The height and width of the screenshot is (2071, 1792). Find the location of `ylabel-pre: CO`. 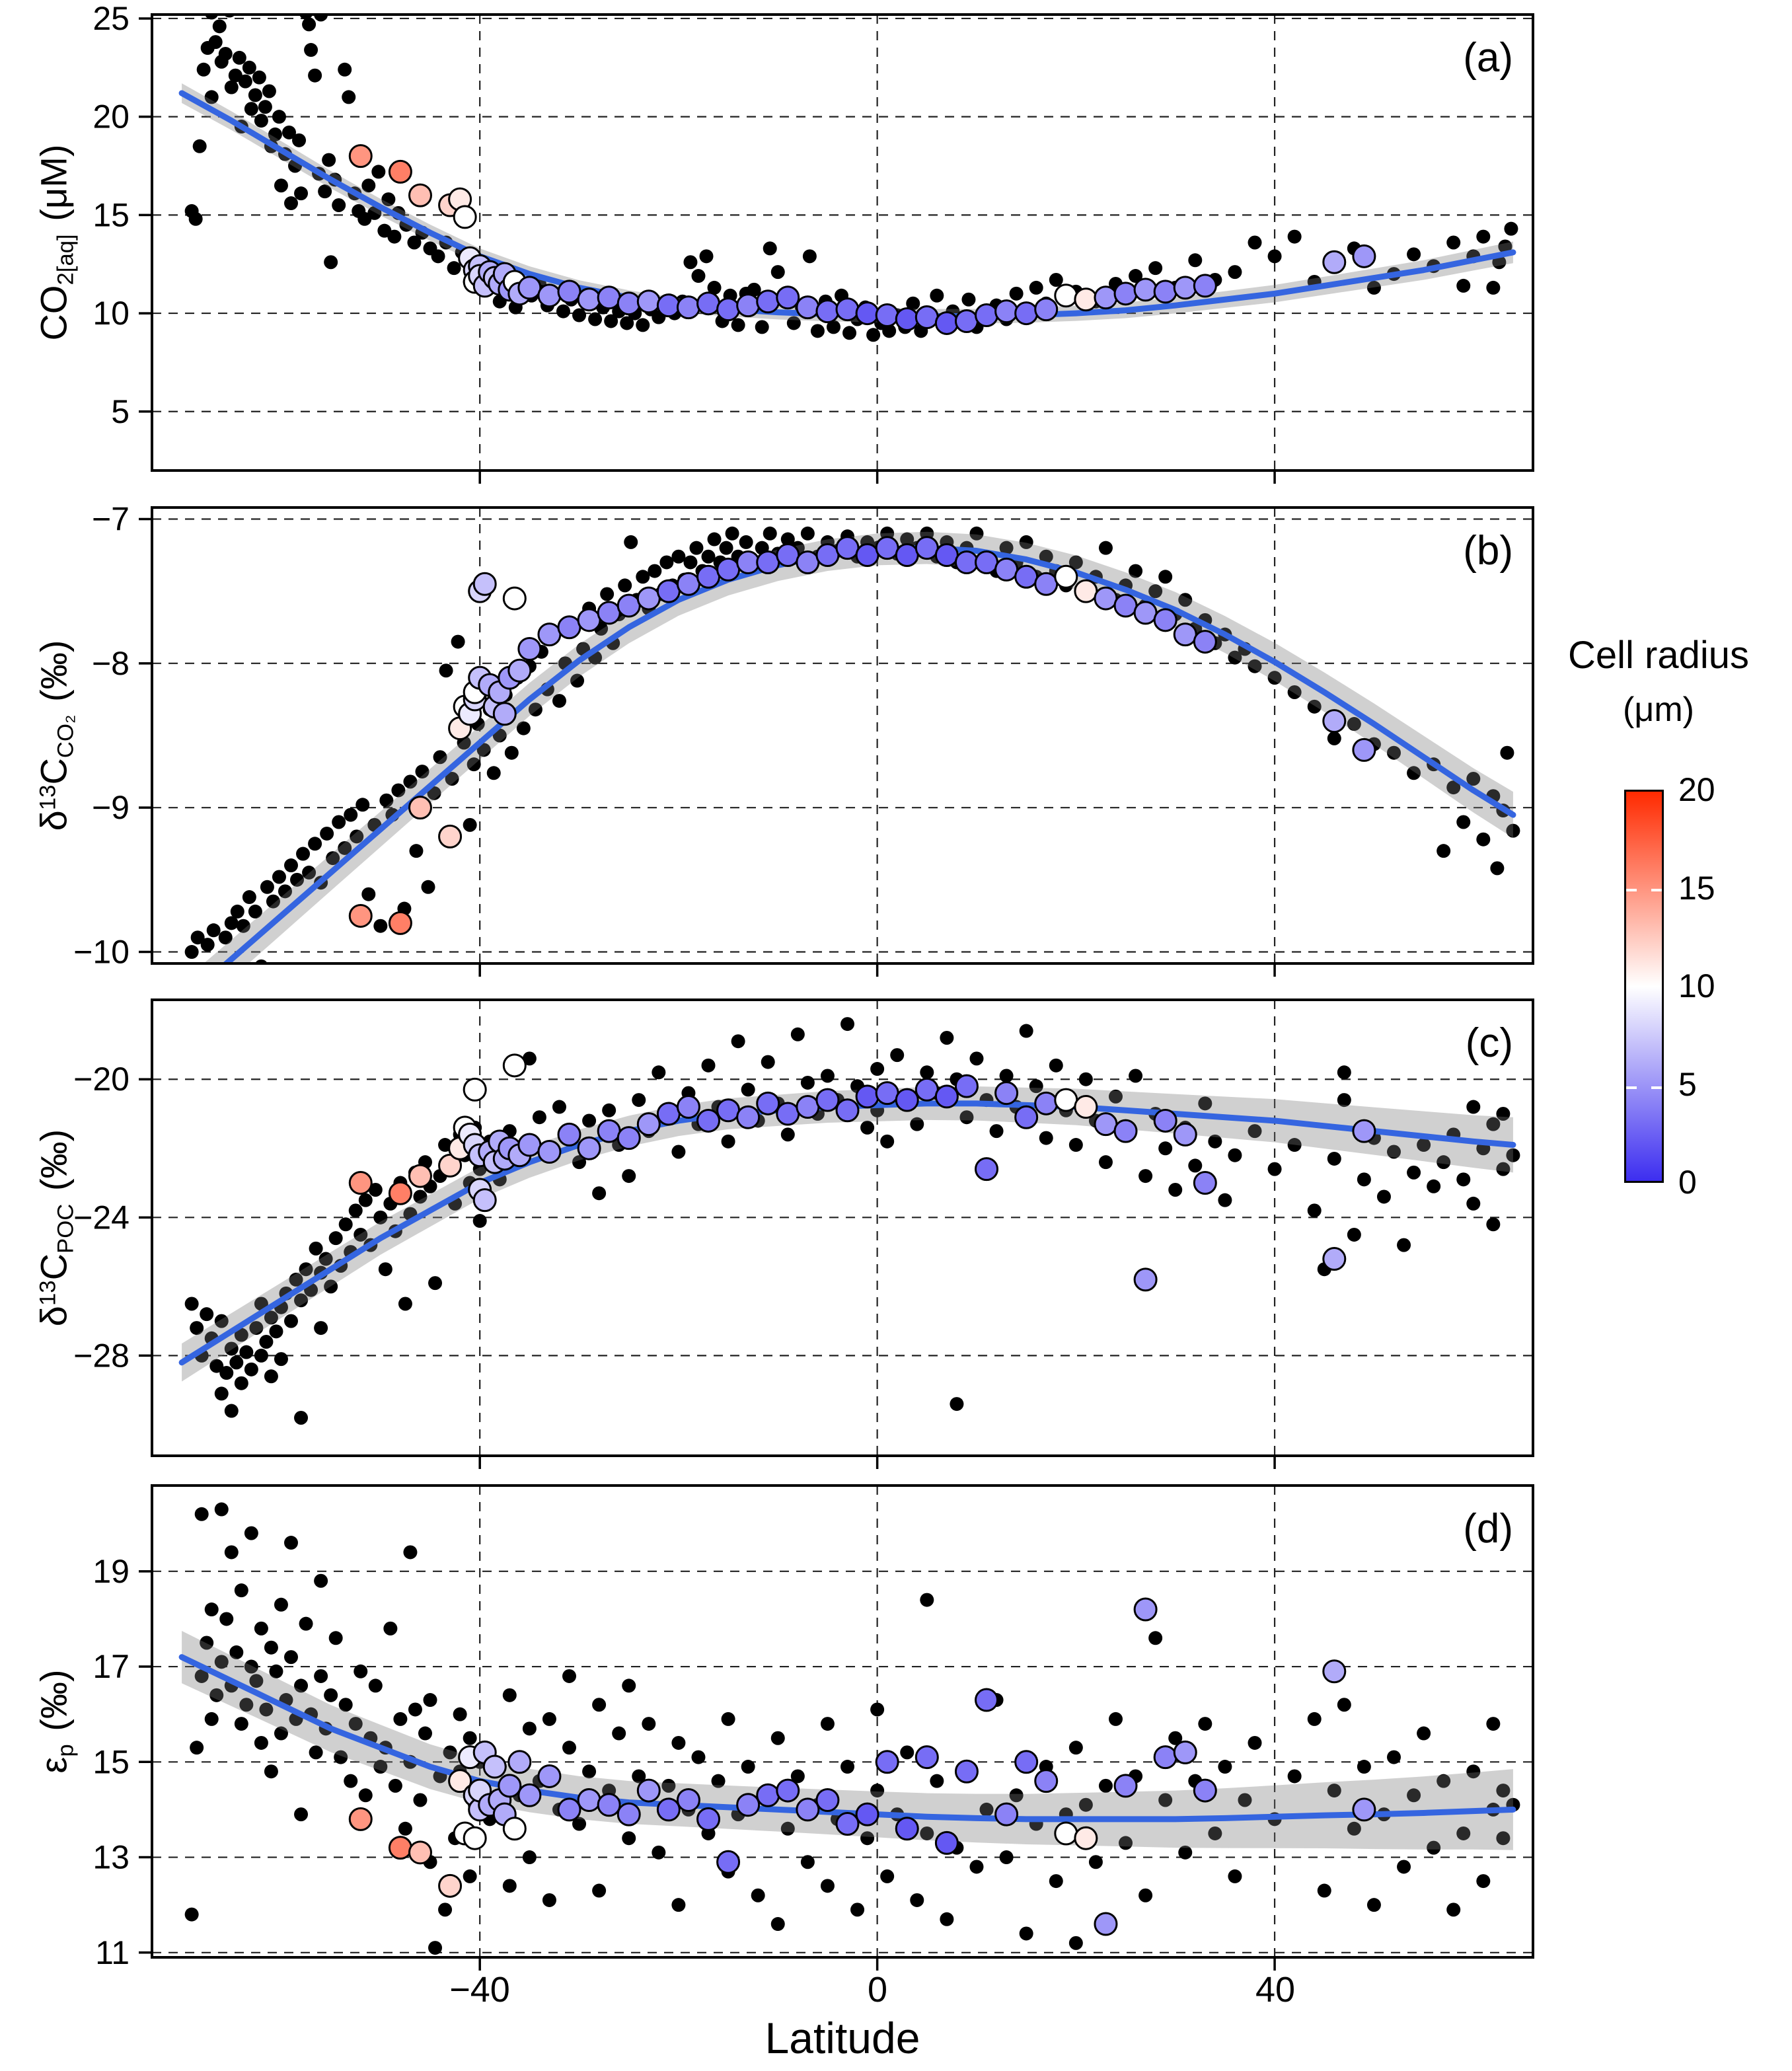

ylabel-pre: CO is located at coordinates (53, 313).